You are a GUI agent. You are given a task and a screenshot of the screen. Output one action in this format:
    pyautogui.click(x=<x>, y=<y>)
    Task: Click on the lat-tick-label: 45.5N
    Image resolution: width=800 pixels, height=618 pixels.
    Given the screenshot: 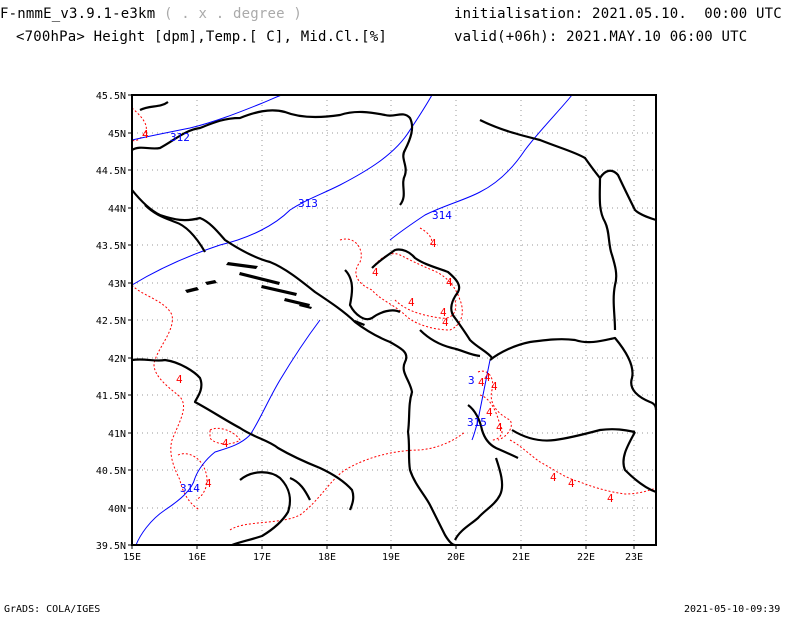 What is the action you would take?
    pyautogui.click(x=111, y=96)
    